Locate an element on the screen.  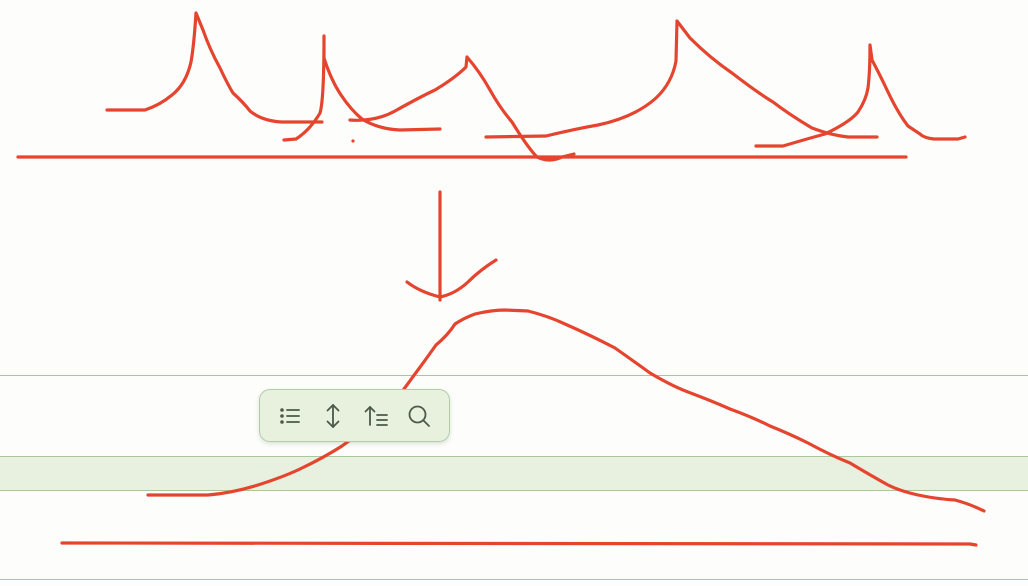
vertical-resize-icon is located at coordinates (333, 415).